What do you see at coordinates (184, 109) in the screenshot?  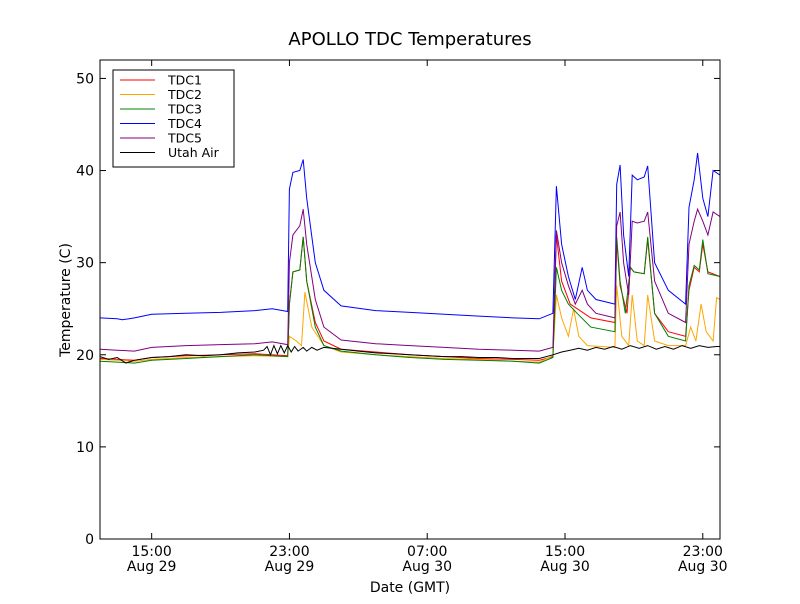 I see `legend-label: TDC3` at bounding box center [184, 109].